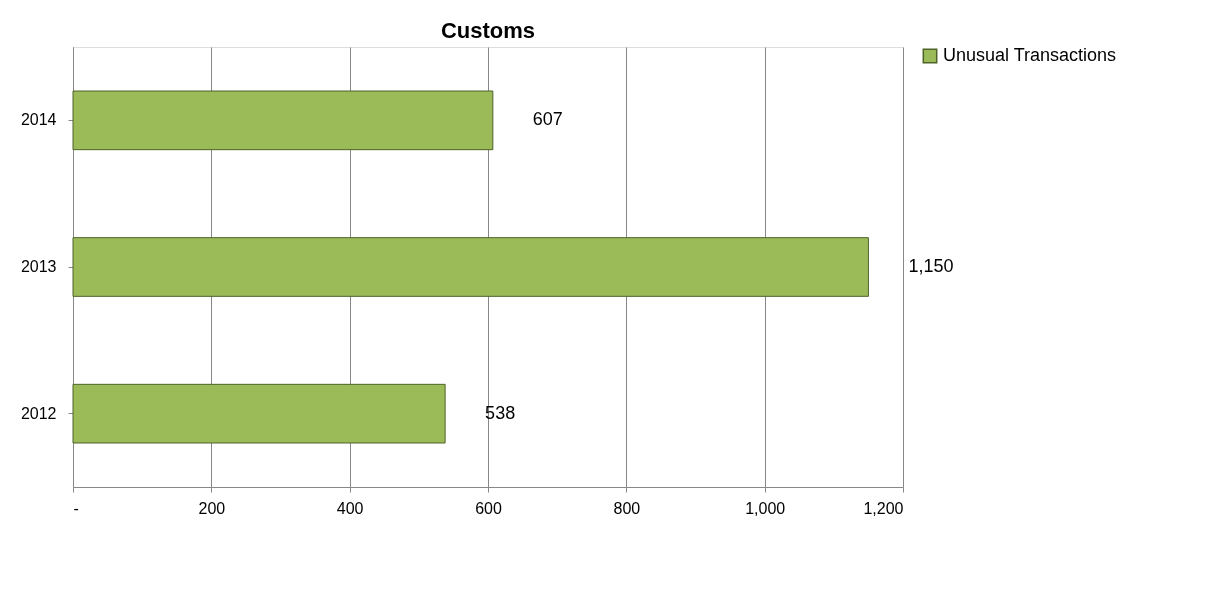 This screenshot has height=594, width=1215. Describe the element at coordinates (38, 266) in the screenshot. I see `y-tick-label: 2013` at that location.